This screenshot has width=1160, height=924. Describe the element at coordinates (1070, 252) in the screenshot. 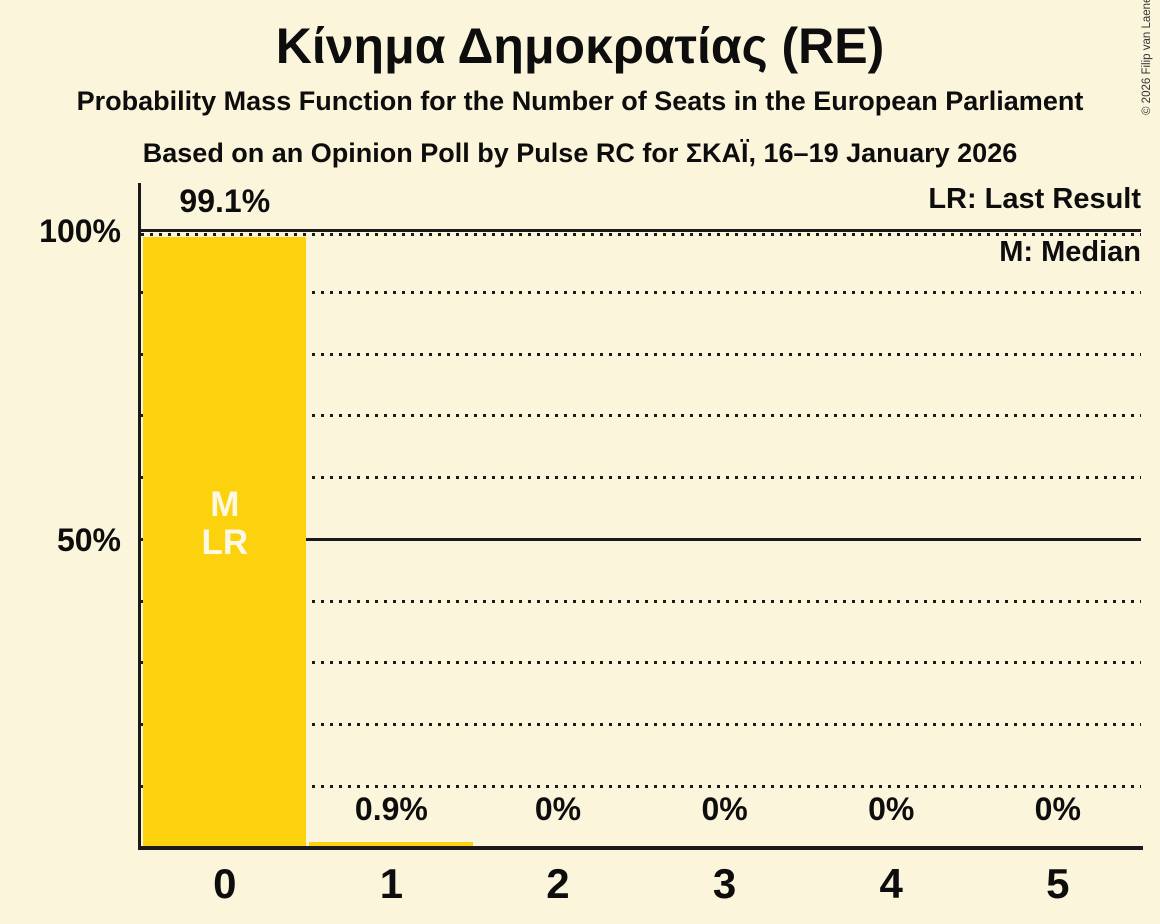

I see `legend-median: M: Median` at that location.